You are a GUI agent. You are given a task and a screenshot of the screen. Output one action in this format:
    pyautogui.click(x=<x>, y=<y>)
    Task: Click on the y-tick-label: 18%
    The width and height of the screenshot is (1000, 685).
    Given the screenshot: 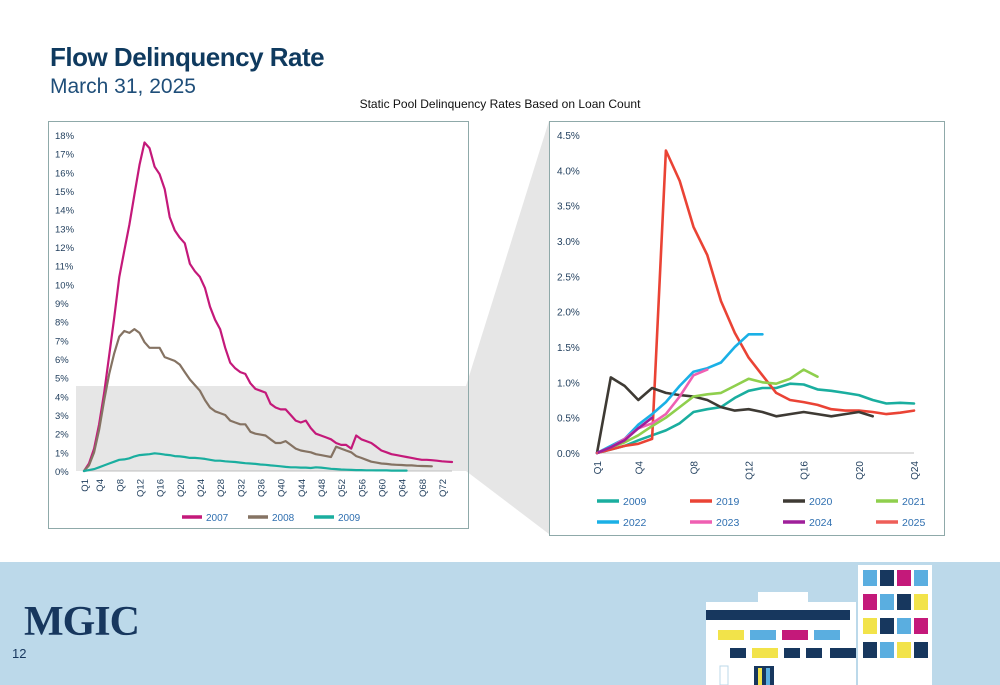 What is the action you would take?
    pyautogui.click(x=65, y=136)
    